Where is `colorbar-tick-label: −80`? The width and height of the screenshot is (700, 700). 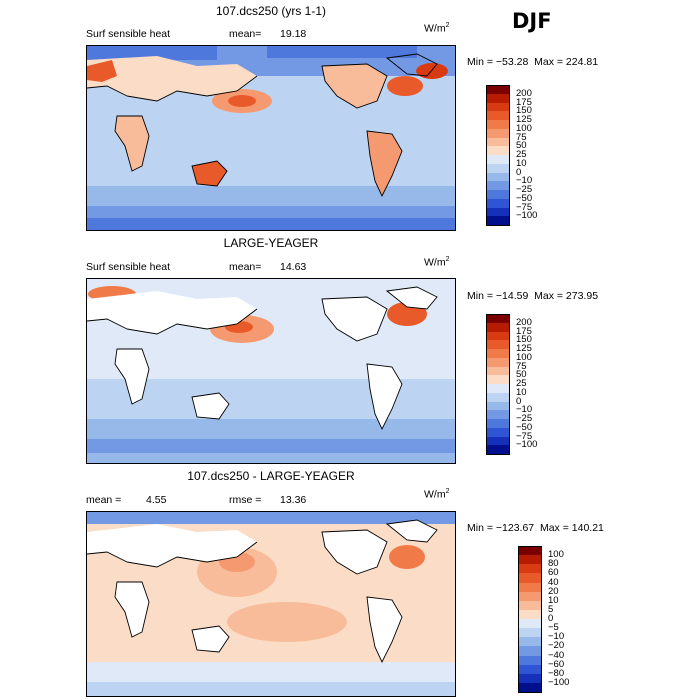
colorbar-tick-label: −80 is located at coordinates (556, 673).